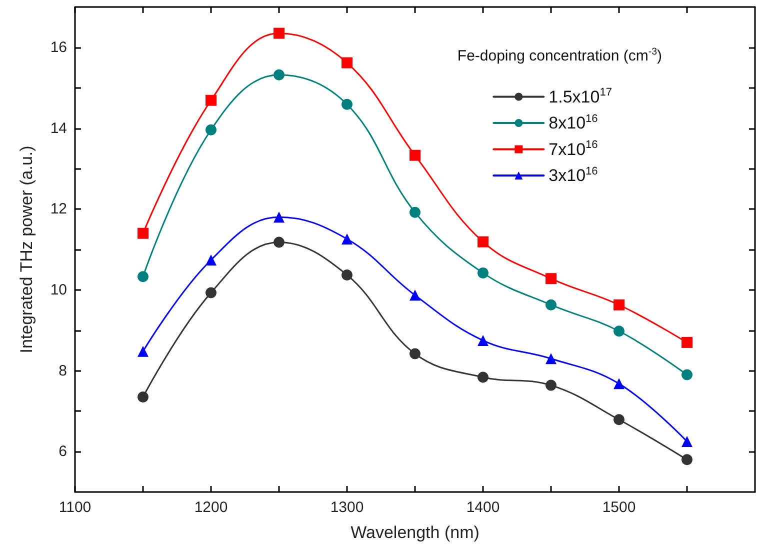  I want to click on y-axis-title: Integrated THz power (a.u.), so click(26, 250).